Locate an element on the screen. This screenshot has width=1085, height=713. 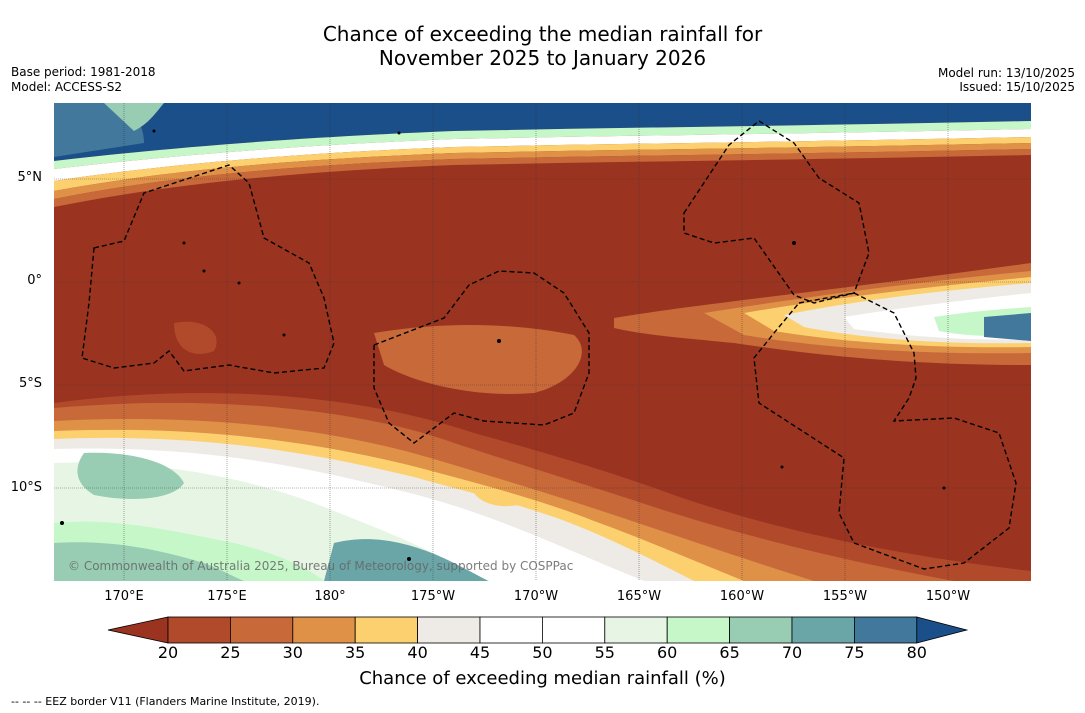
base-period: Base period: 1981-2018 is located at coordinates (83, 72).